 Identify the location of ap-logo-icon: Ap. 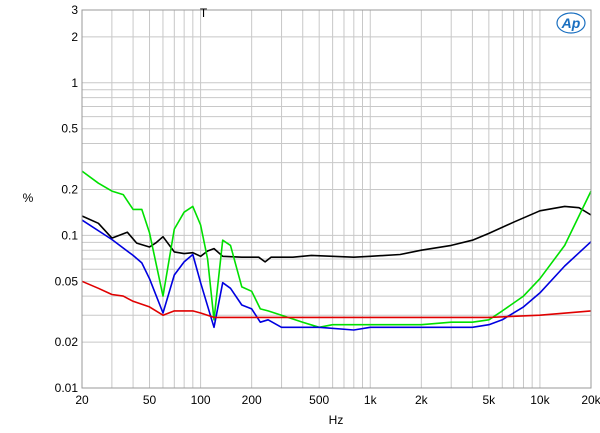
(571, 23).